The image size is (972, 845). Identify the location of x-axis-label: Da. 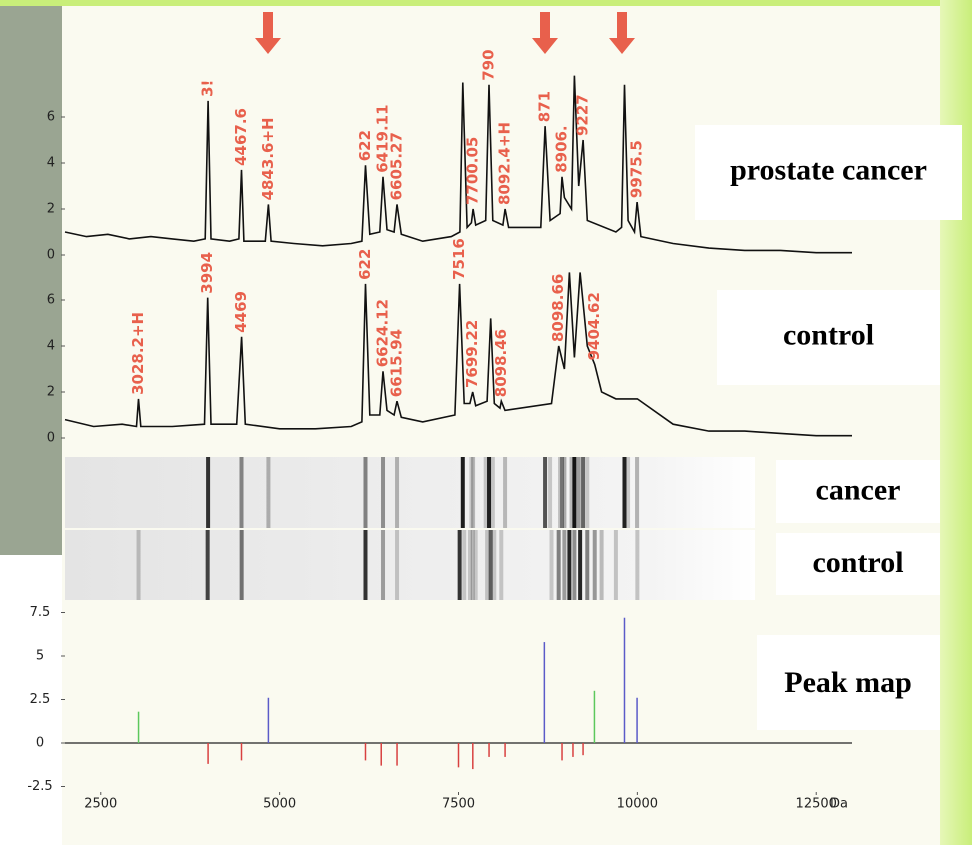
(839, 804).